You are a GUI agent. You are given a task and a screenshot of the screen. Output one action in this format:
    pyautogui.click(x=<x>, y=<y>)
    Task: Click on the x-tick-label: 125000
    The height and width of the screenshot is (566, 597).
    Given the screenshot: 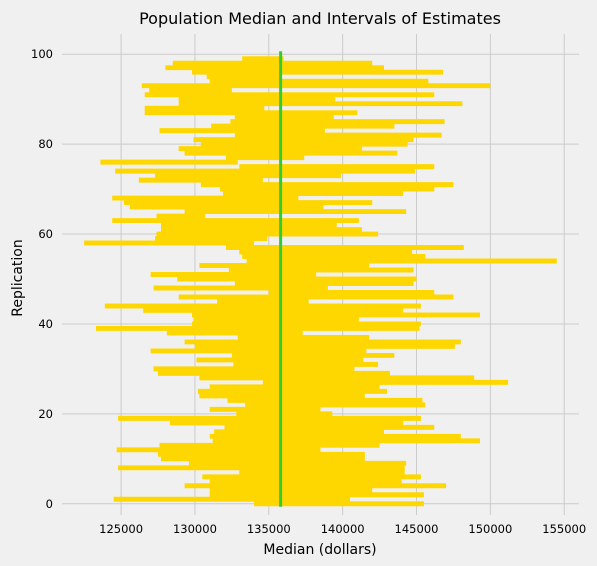 What is the action you would take?
    pyautogui.click(x=121, y=529)
    